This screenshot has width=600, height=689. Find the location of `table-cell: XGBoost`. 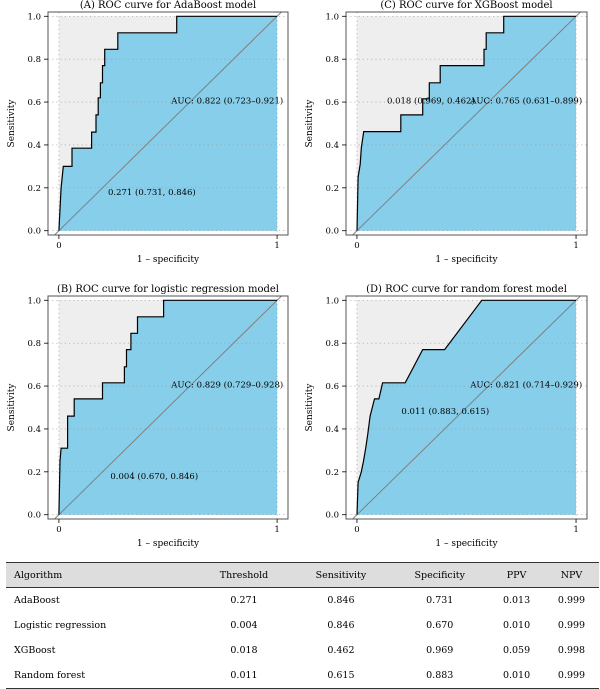

table-cell: XGBoost is located at coordinates (35, 650).